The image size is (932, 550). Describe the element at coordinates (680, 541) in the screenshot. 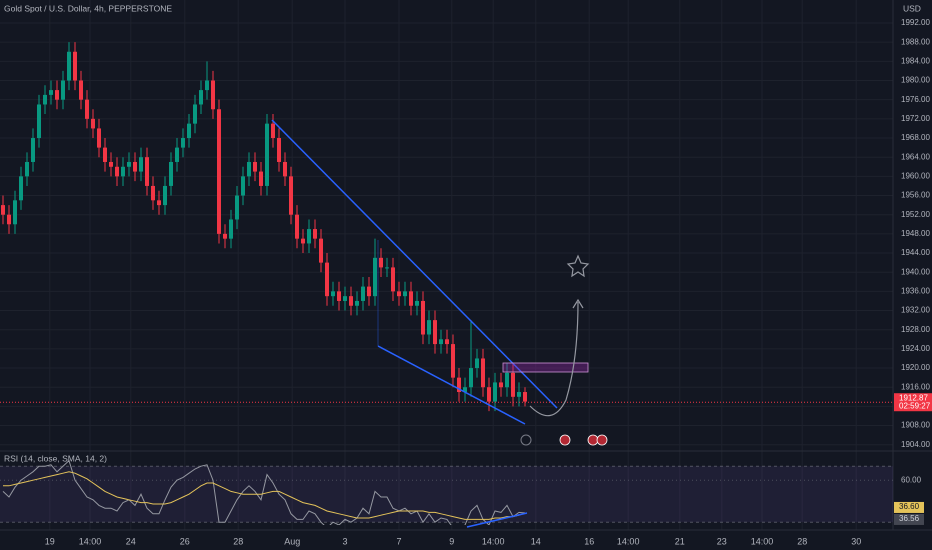

I see `x-tick-label: 21` at that location.